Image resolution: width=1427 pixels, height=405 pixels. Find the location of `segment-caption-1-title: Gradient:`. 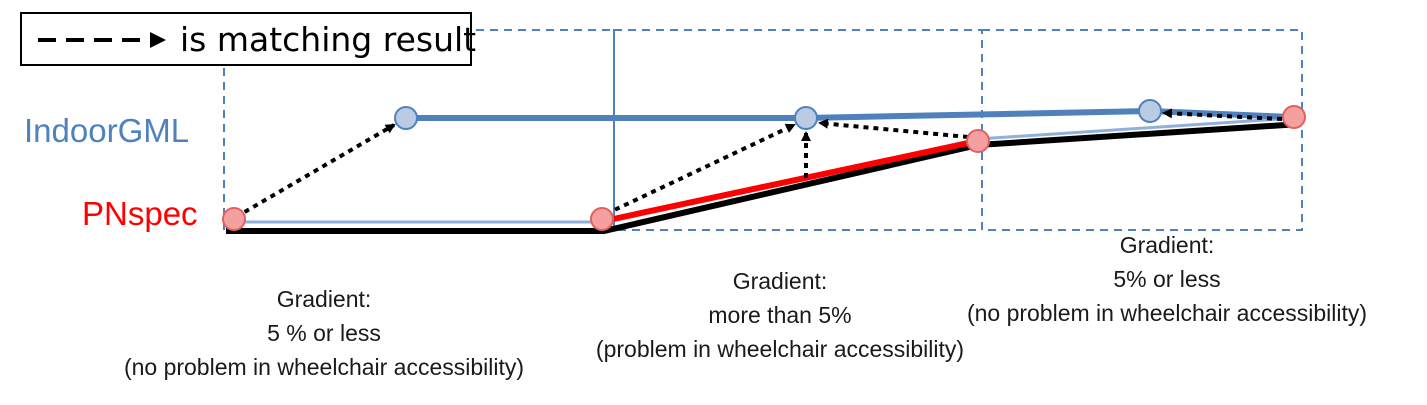

segment-caption-1-title: Gradient: is located at coordinates (324, 299).